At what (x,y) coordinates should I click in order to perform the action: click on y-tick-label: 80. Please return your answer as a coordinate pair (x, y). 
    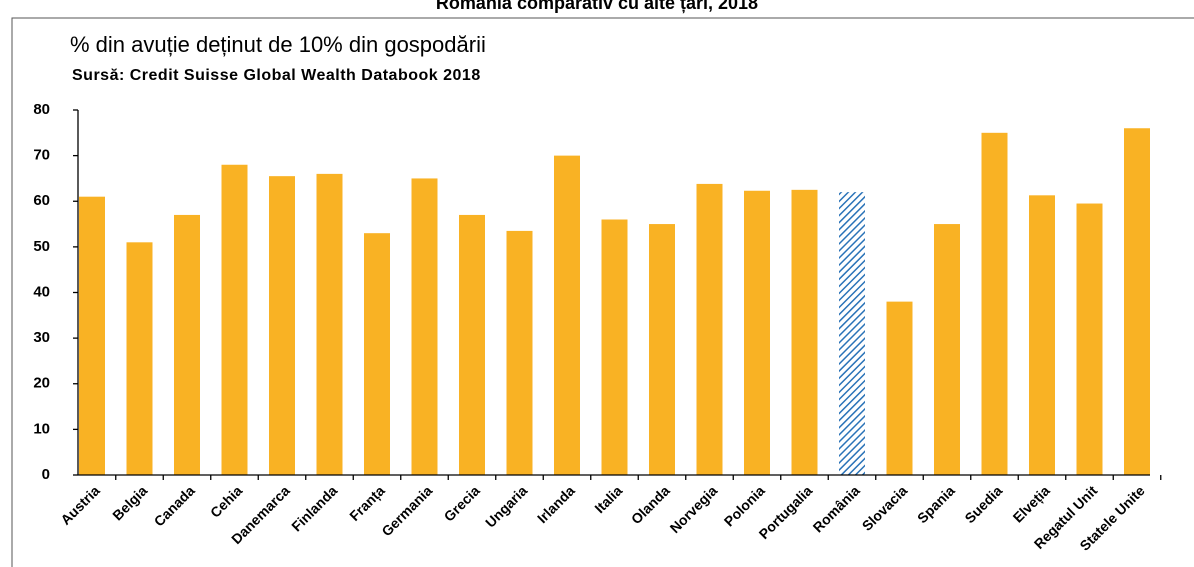
    Looking at the image, I should click on (41, 109).